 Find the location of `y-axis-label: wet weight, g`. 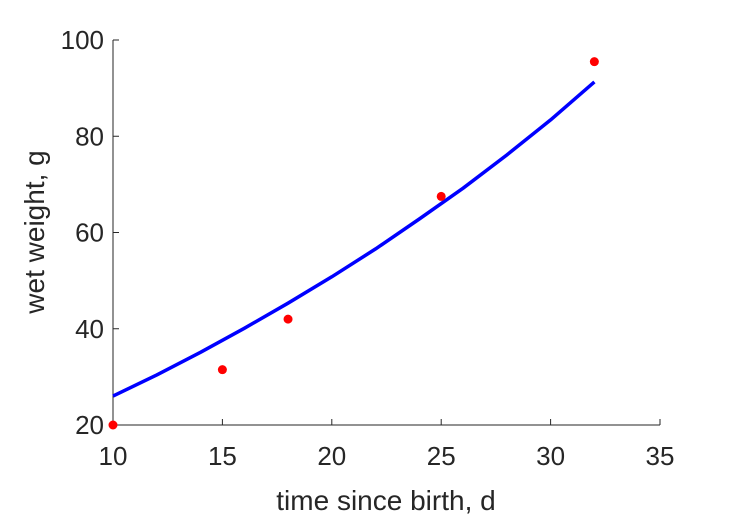

y-axis-label: wet weight, g is located at coordinates (34, 232).